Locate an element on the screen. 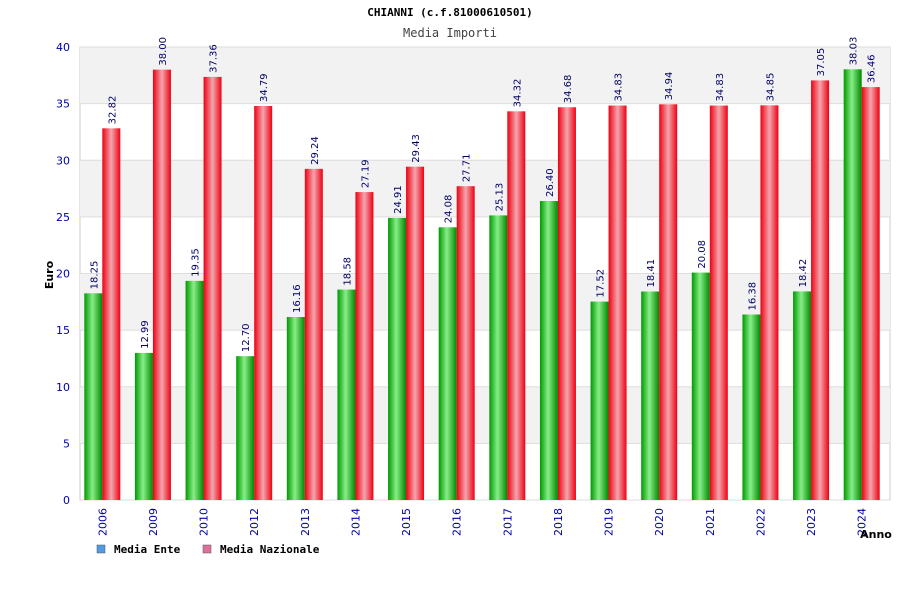  y-tick-label: 10 is located at coordinates (63, 387).